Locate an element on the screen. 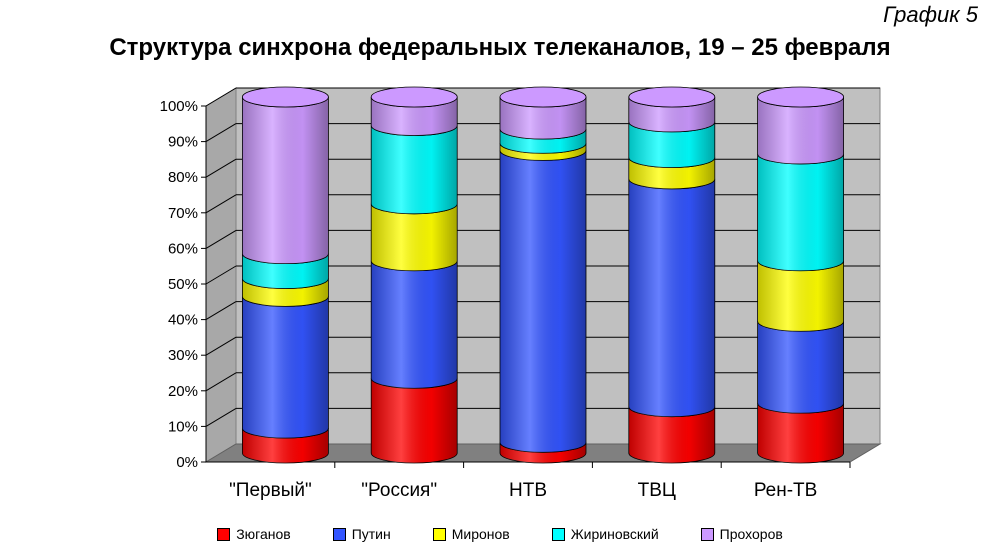 This screenshot has width=1000, height=560. y-tick-label: 10% is located at coordinates (183, 426).